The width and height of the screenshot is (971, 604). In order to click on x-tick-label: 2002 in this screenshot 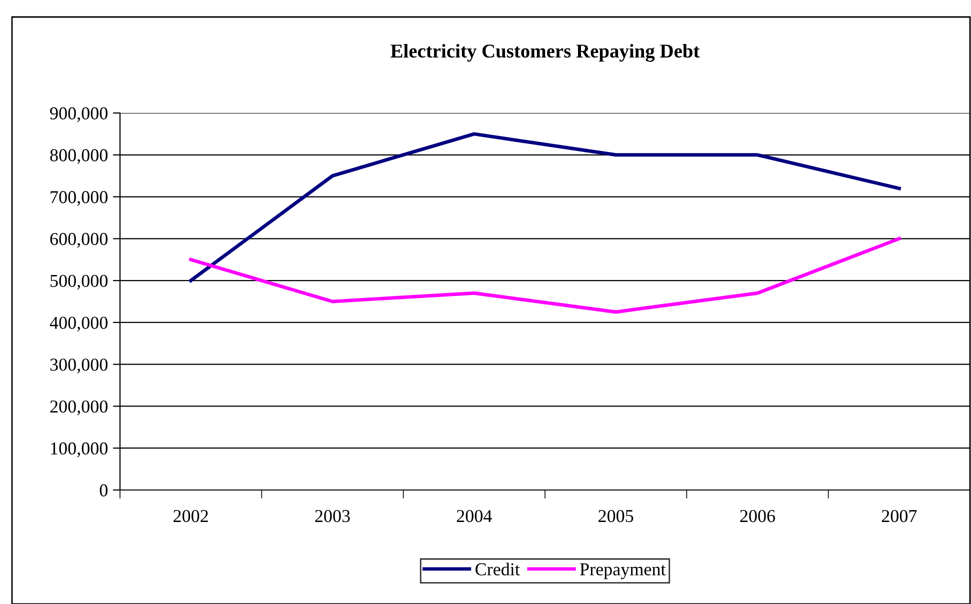, I will do `click(191, 516)`.